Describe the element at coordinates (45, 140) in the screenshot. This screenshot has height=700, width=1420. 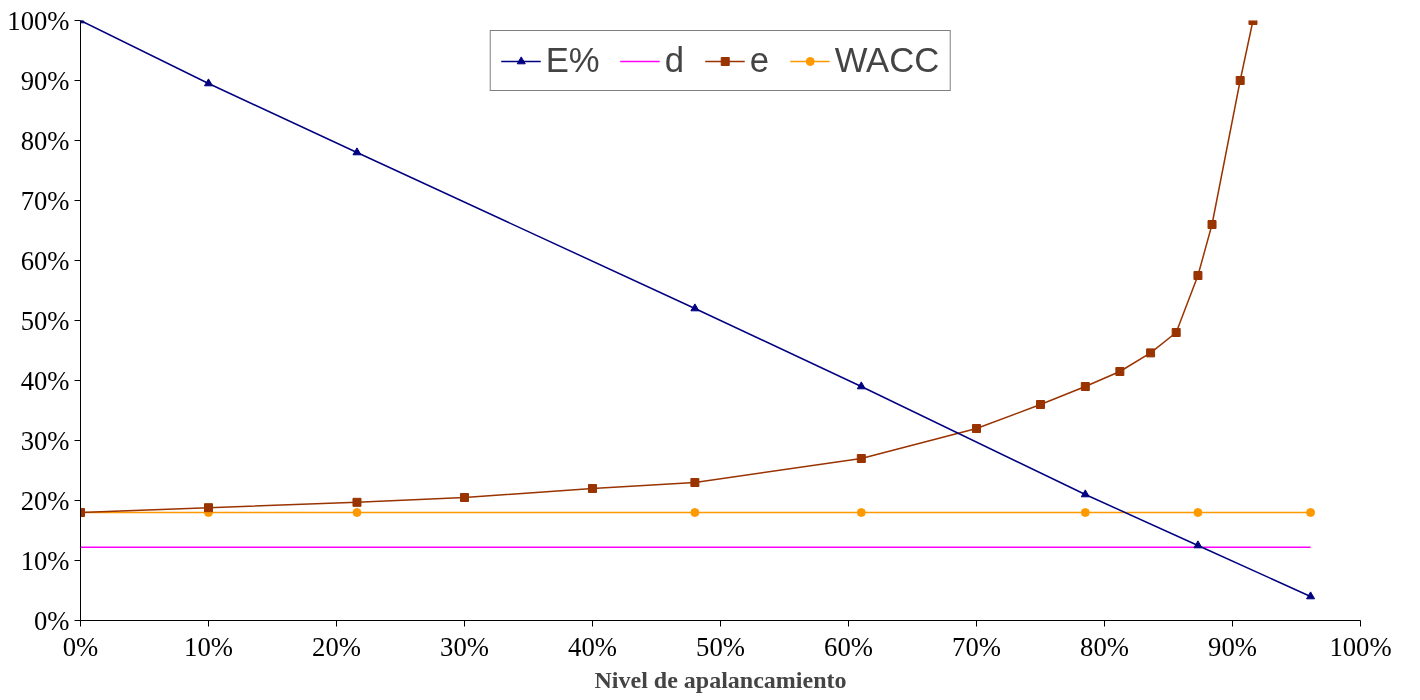
I see `y-tick-label: 80%` at that location.